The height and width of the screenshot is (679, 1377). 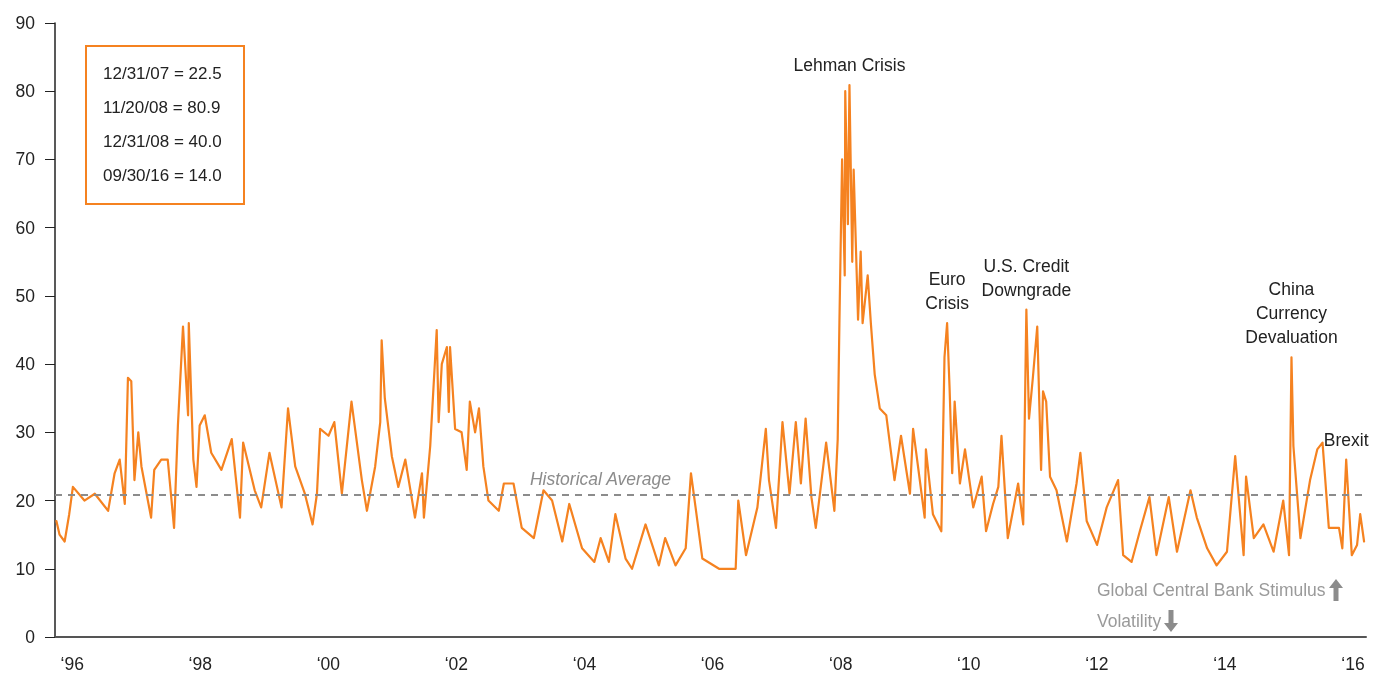 I want to click on y-tick-label: 80, so click(x=25, y=91).